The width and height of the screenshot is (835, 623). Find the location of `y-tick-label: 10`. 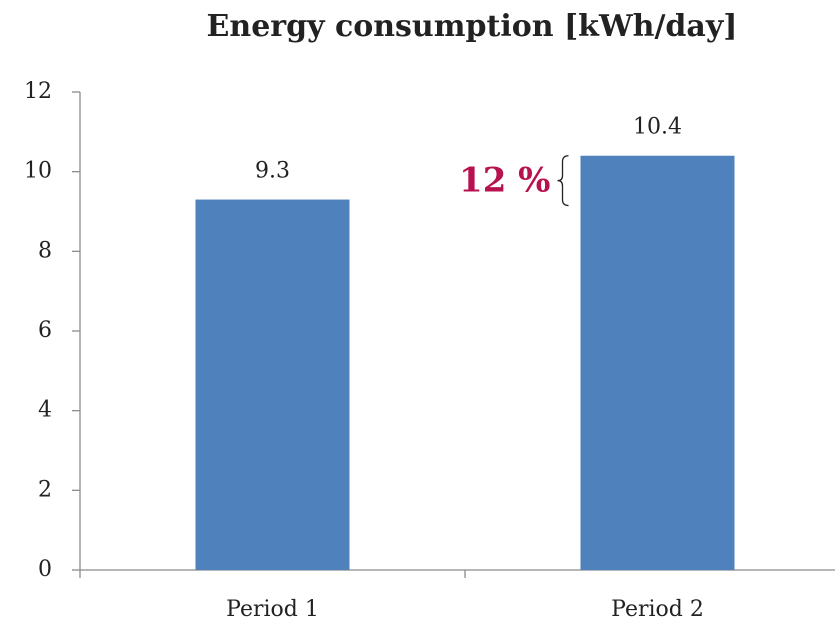

y-tick-label: 10 is located at coordinates (38, 171).